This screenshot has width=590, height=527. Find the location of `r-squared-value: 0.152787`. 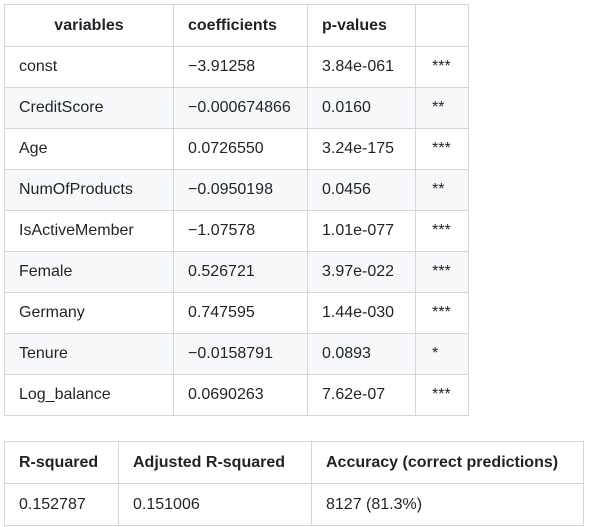

r-squared-value: 0.152787 is located at coordinates (61, 504).